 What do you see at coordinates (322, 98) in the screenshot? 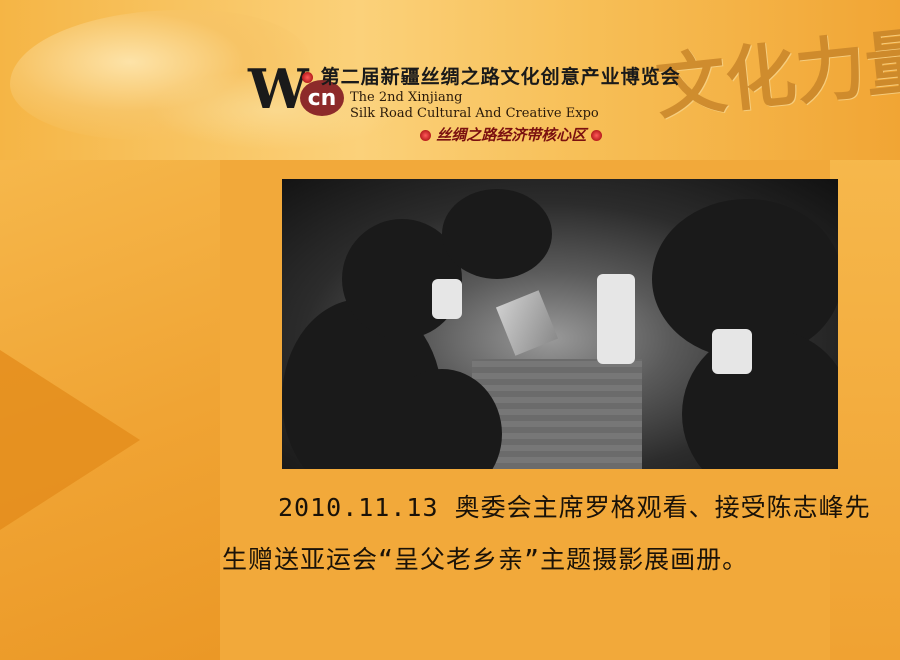
I see `expo-logo-cn: cn` at bounding box center [322, 98].